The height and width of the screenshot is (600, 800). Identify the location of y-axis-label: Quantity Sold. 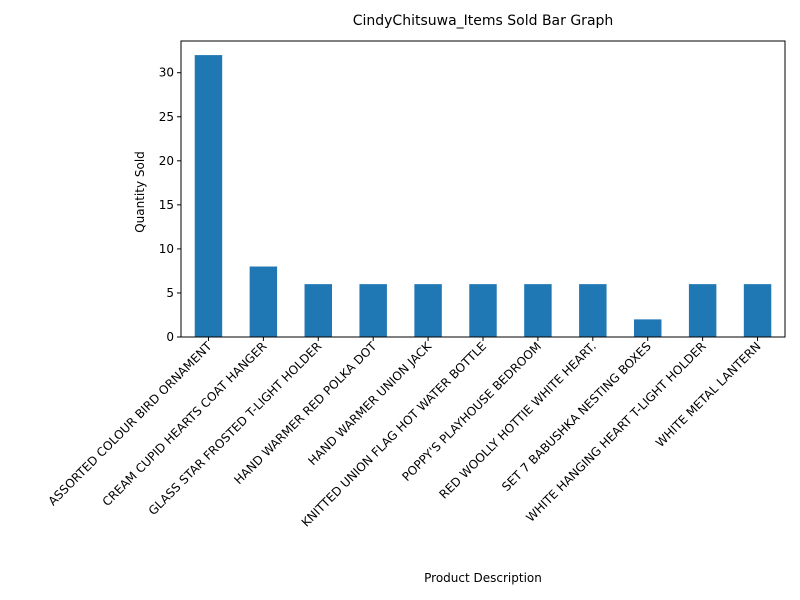
(140, 192).